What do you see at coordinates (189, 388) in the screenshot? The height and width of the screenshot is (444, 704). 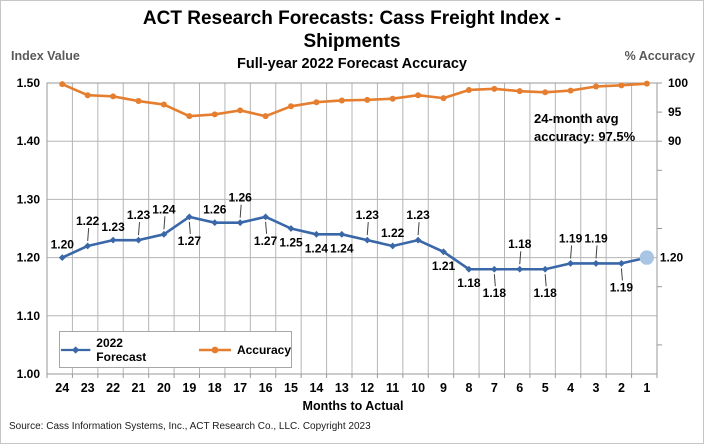 I see `x-axis-tick-label: 19` at bounding box center [189, 388].